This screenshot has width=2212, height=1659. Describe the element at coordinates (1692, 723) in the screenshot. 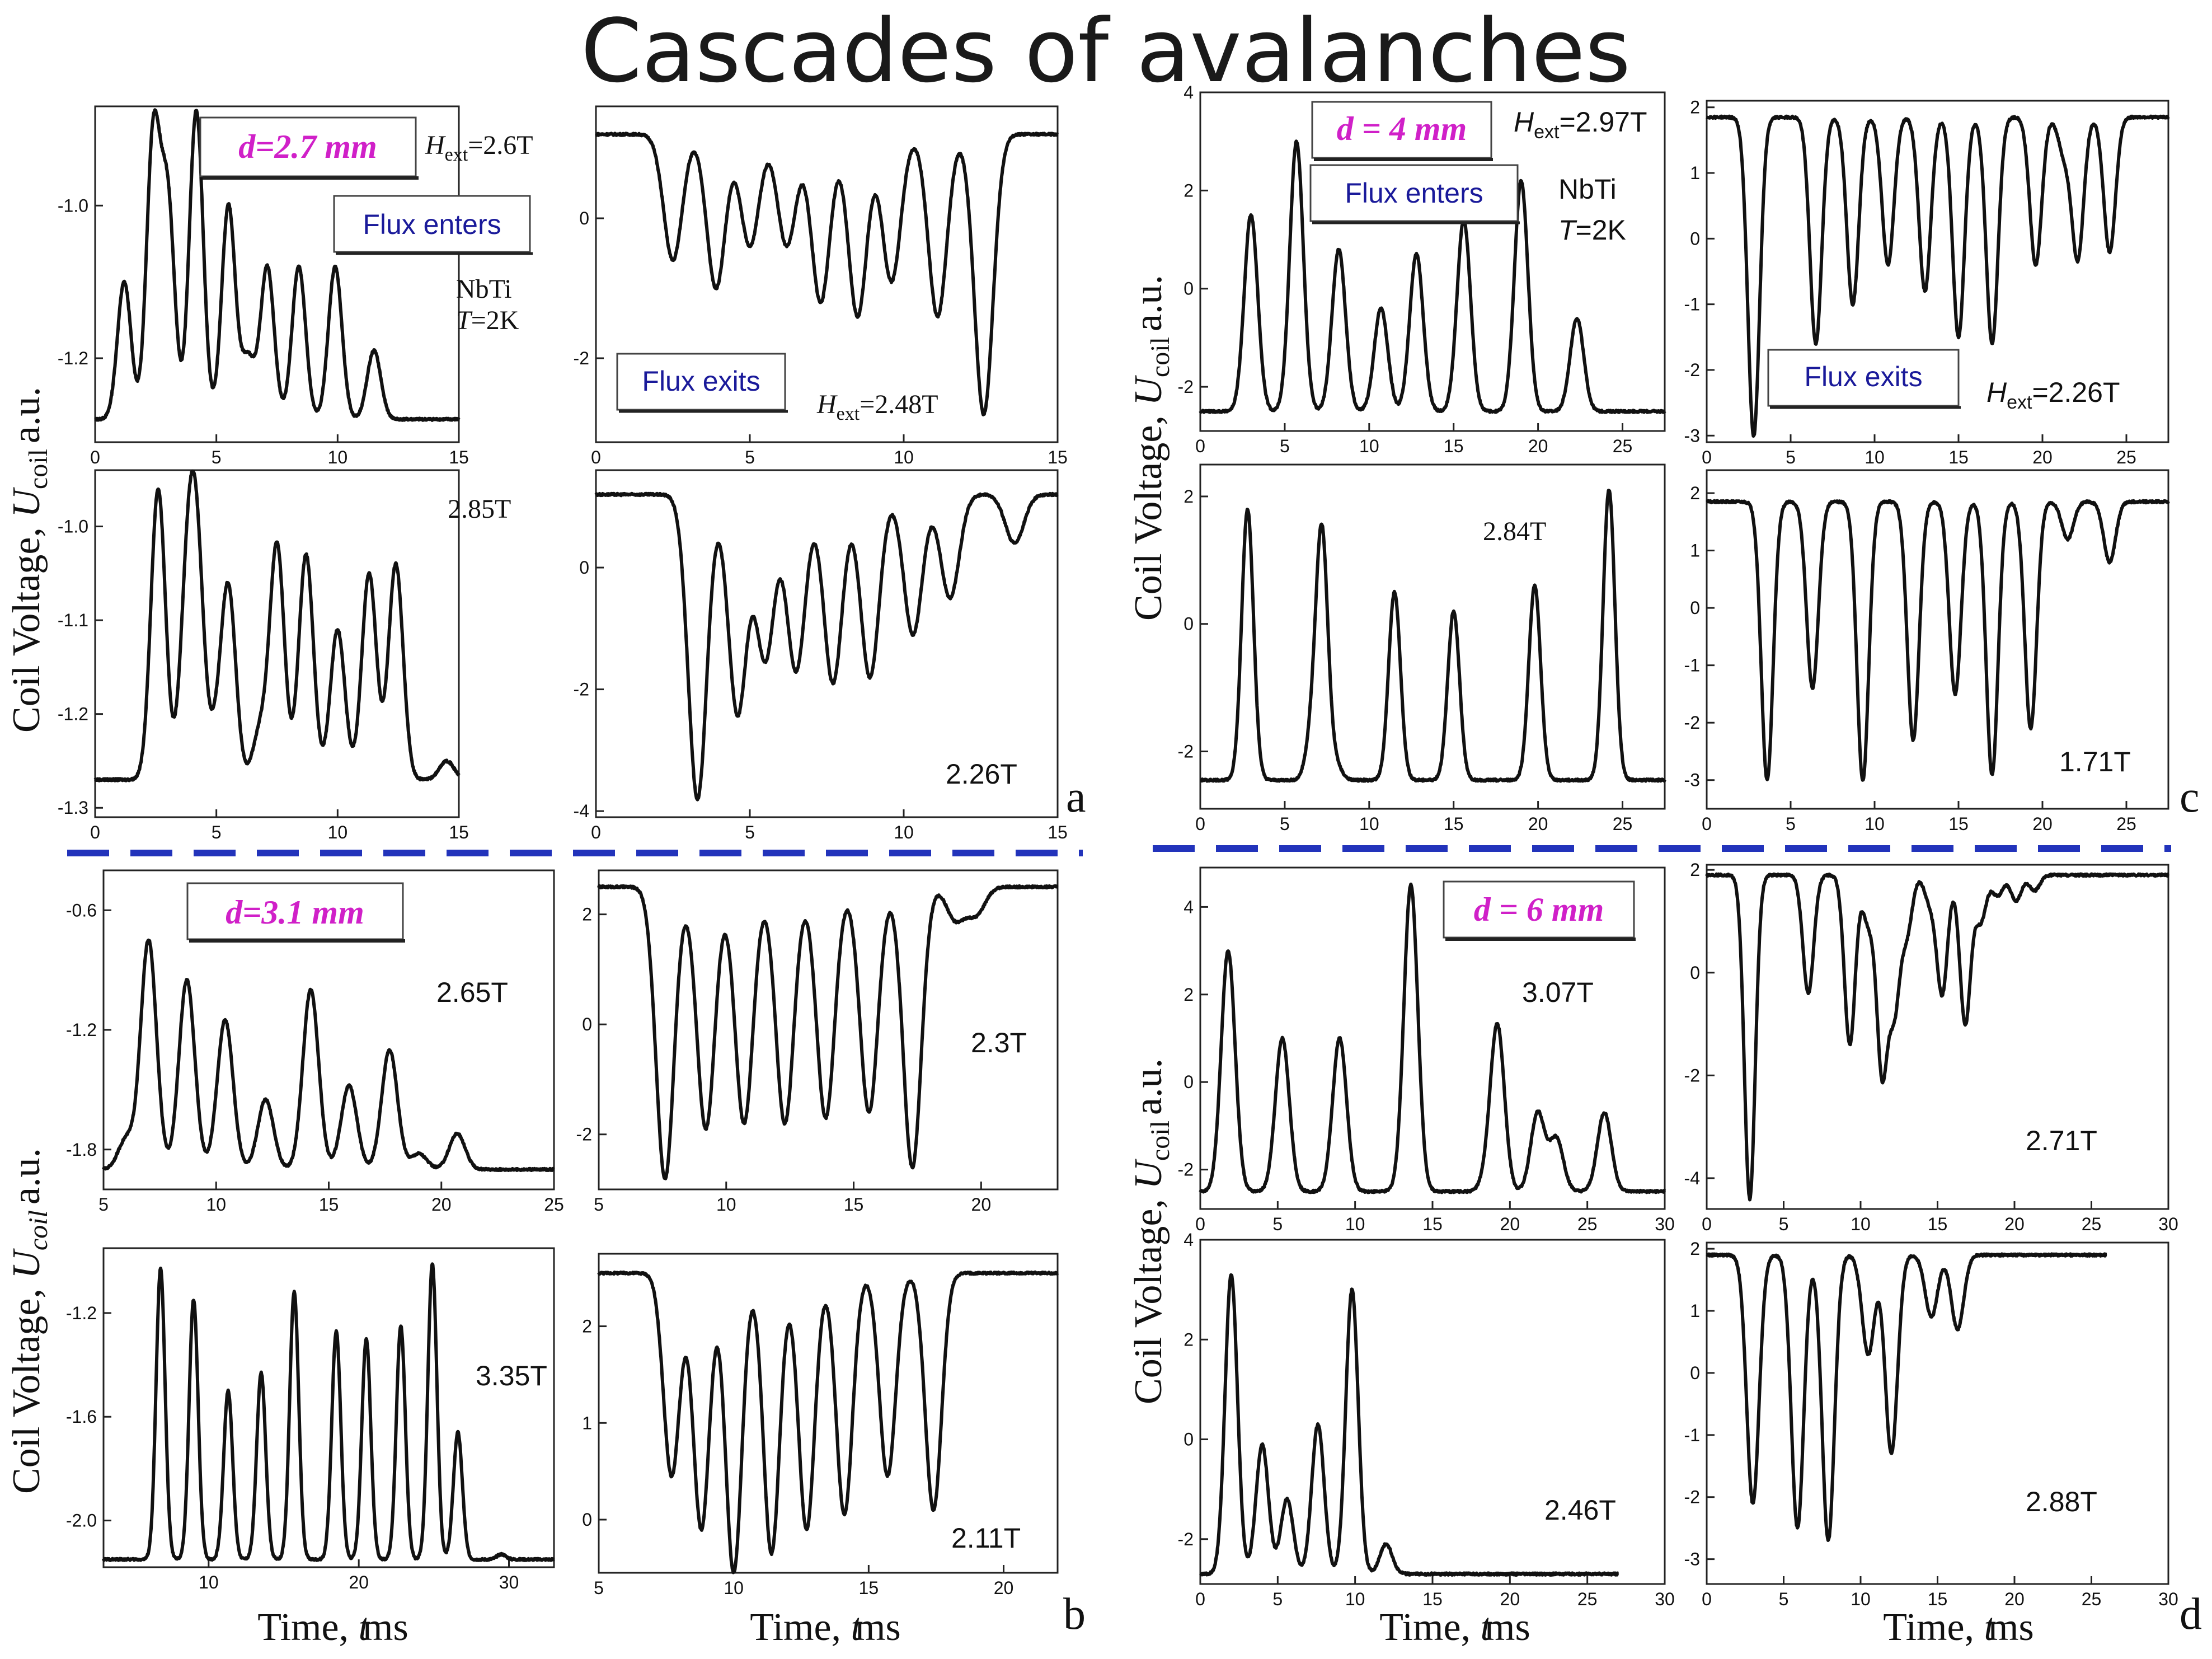

I see `y-tick-label-c4-4: -2` at that location.